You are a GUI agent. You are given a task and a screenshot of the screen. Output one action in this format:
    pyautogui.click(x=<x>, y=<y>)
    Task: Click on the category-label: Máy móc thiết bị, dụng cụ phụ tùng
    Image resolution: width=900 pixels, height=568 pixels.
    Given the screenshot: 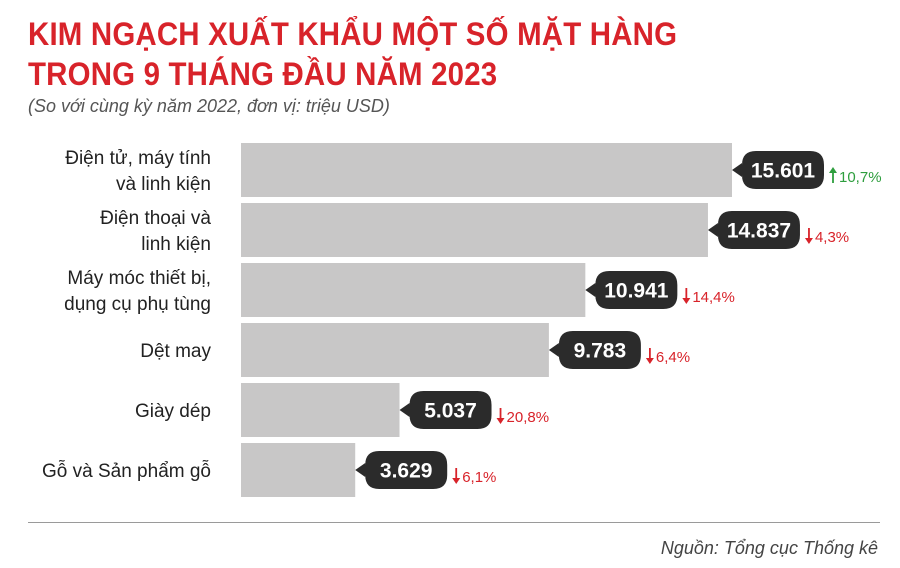 What is the action you would take?
    pyautogui.click(x=137, y=291)
    